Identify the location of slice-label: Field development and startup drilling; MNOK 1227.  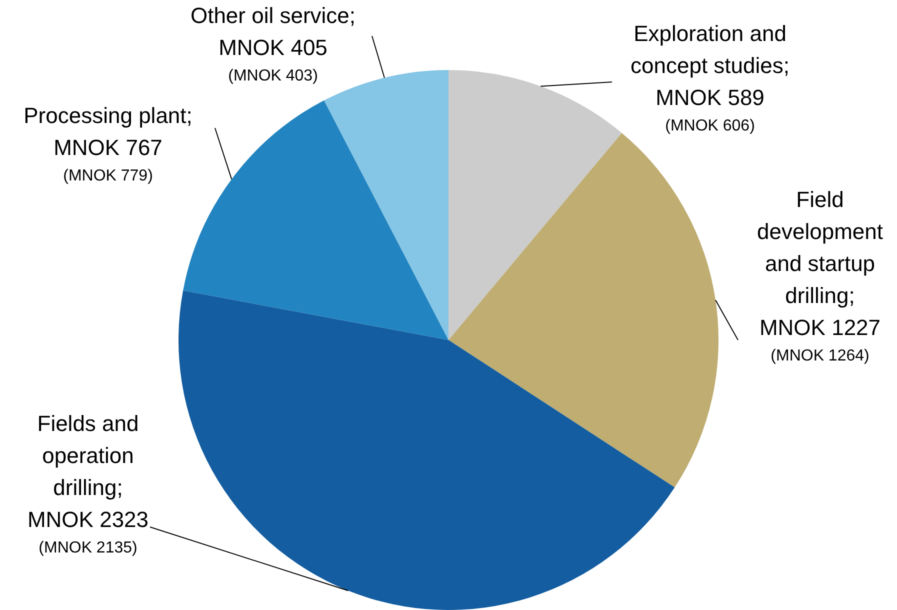
(820, 263).